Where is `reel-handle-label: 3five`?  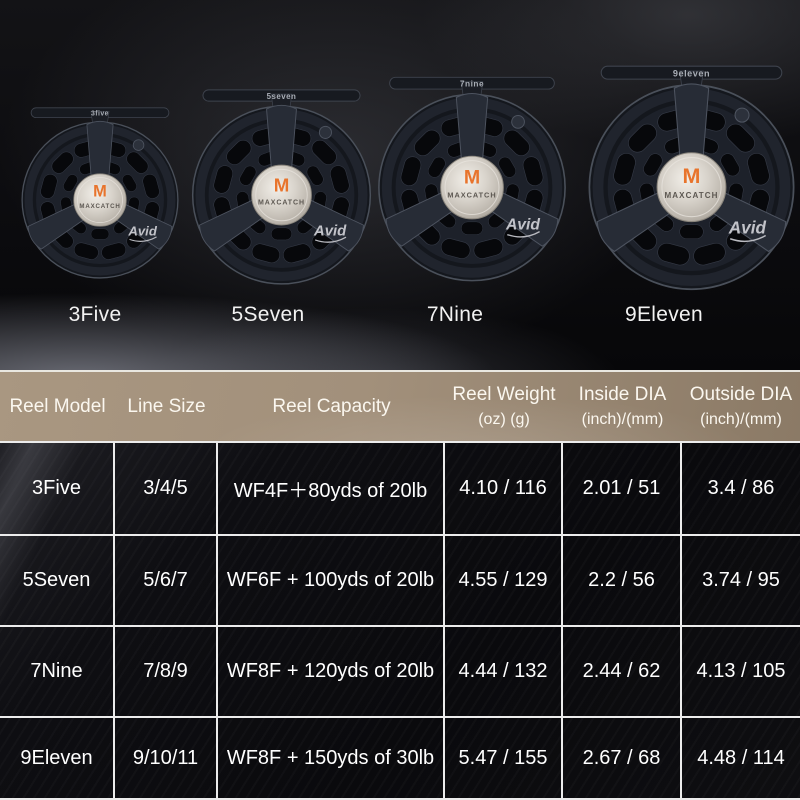
reel-handle-label: 3five is located at coordinates (100, 114).